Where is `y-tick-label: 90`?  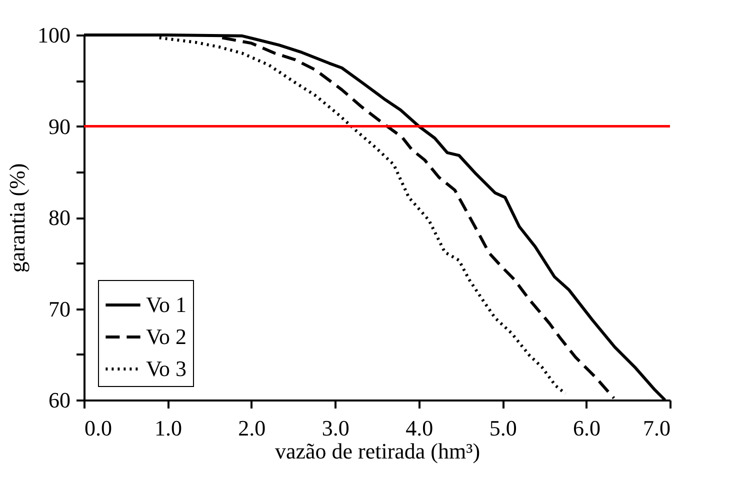
y-tick-label: 90 is located at coordinates (59, 126).